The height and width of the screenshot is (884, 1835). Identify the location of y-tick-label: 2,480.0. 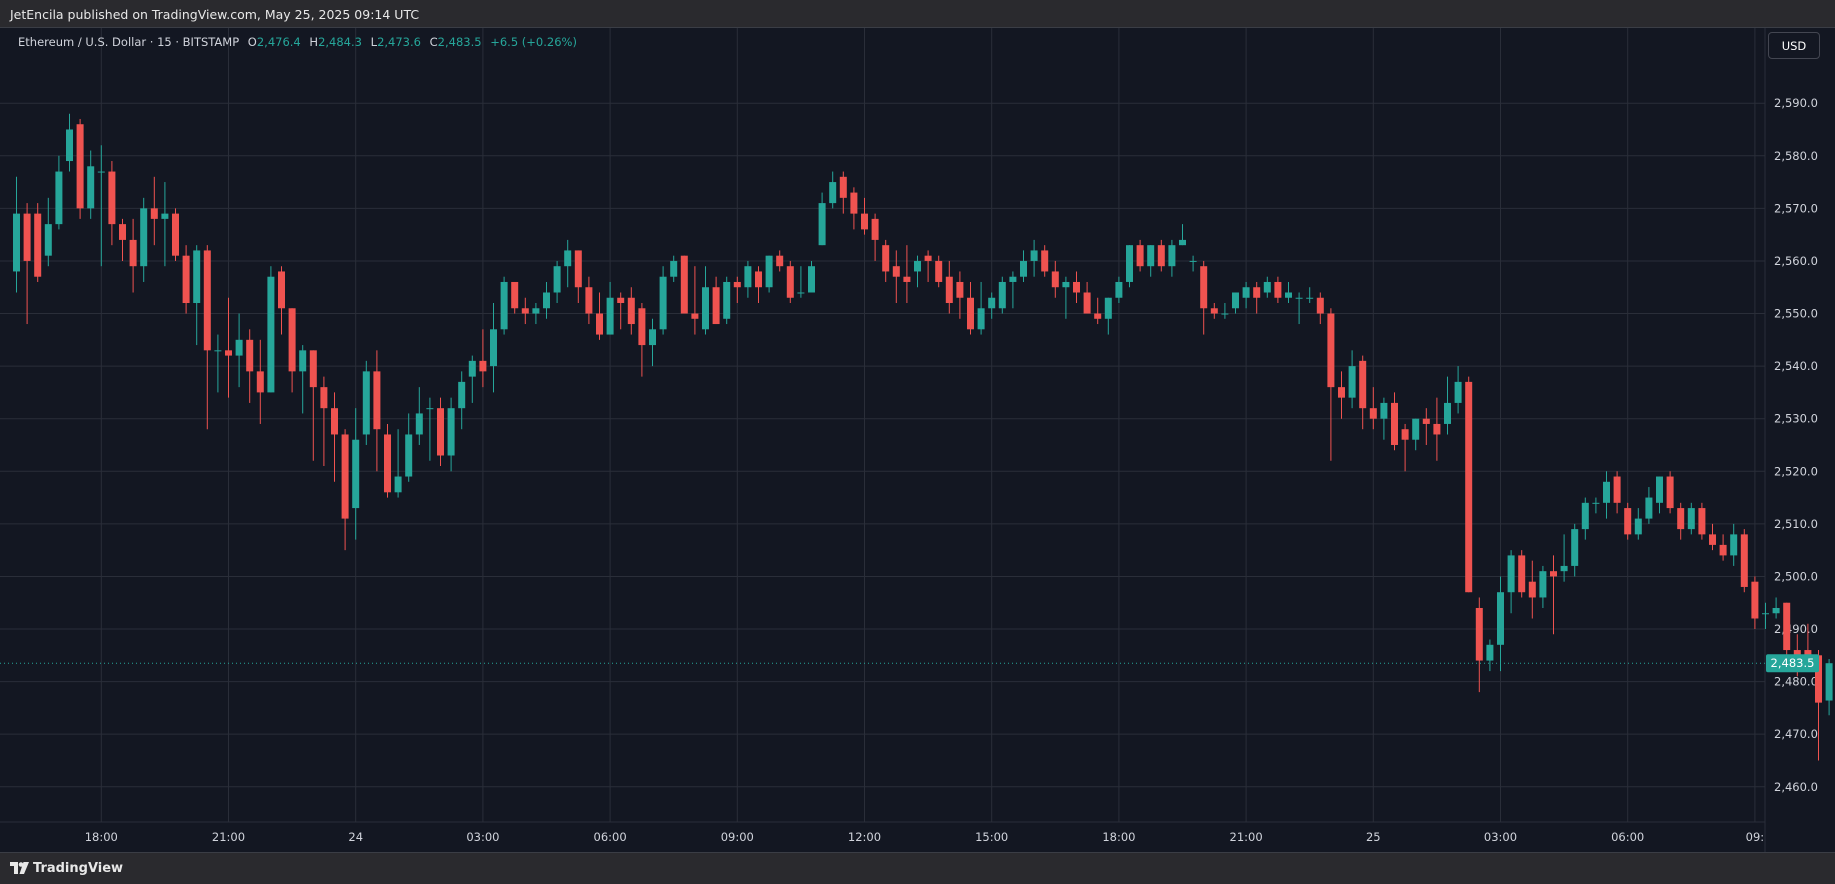
(1796, 682).